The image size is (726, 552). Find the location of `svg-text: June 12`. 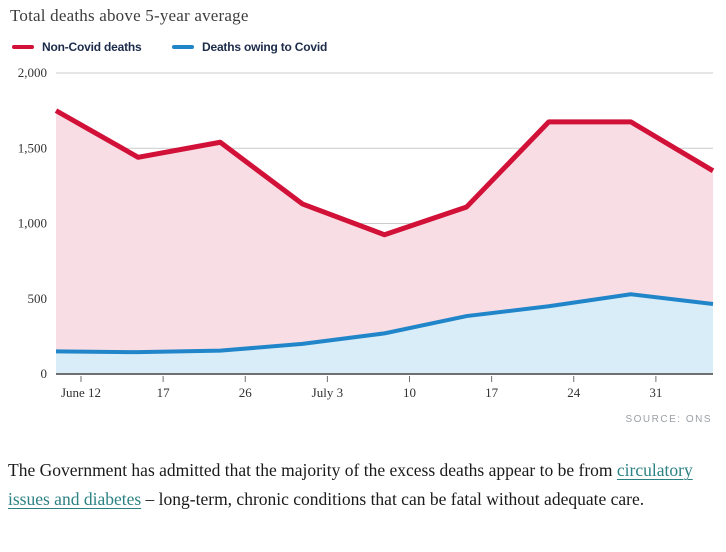

svg-text: June 12 is located at coordinates (81, 392).